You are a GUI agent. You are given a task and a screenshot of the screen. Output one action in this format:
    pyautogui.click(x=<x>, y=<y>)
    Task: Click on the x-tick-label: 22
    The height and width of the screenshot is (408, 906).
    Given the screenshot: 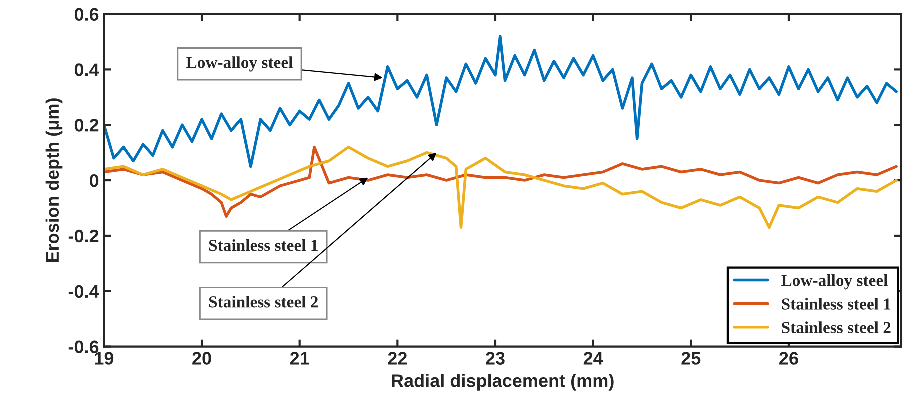 What is the action you would take?
    pyautogui.click(x=397, y=358)
    